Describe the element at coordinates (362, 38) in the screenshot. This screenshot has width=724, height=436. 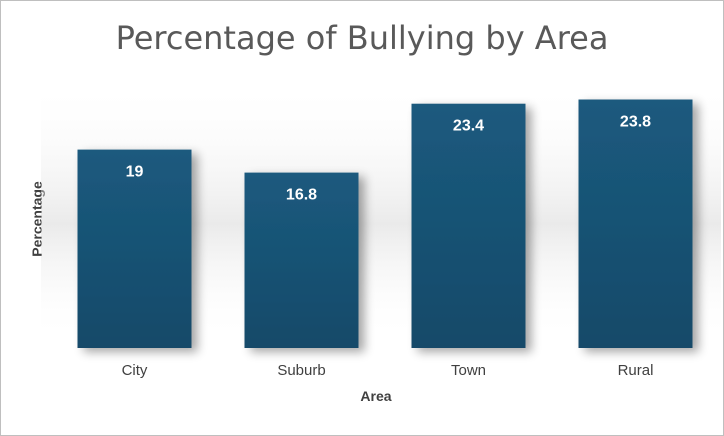
I see `chart-title: Percentage of Bullying by Area` at that location.